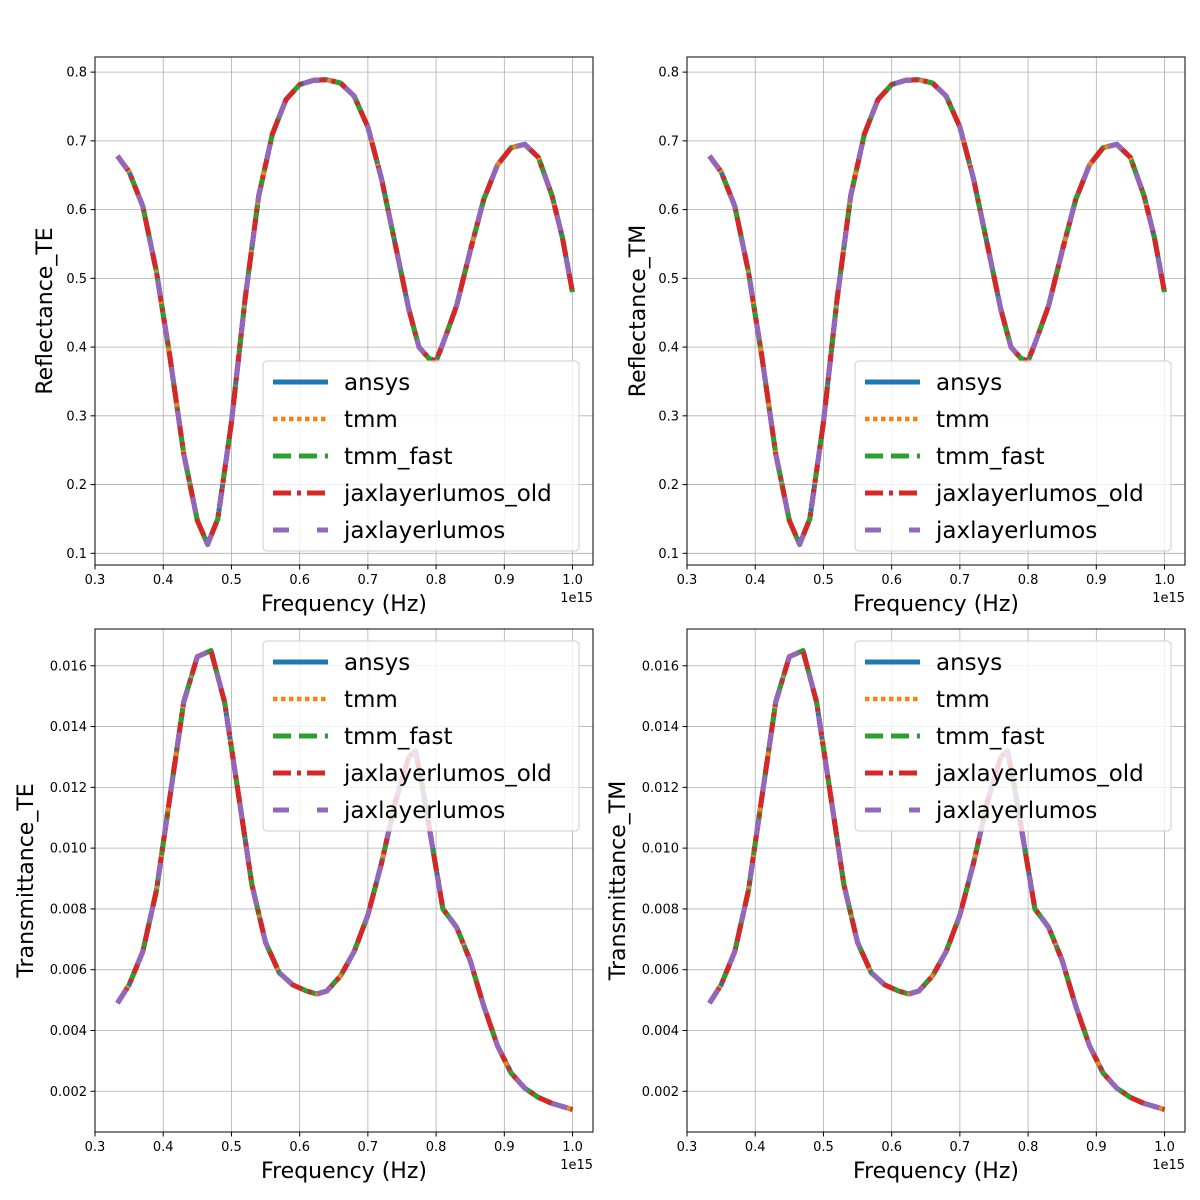 The height and width of the screenshot is (1200, 1200). What do you see at coordinates (45, 310) in the screenshot?
I see `y-axis-label: Reflectance_TE` at bounding box center [45, 310].